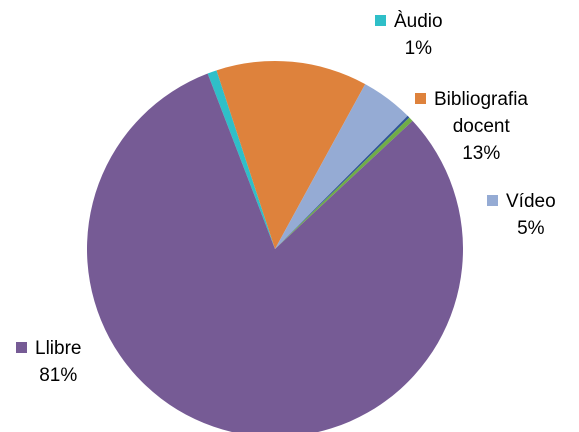 The width and height of the screenshot is (579, 432). Describe the element at coordinates (58, 375) in the screenshot. I see `slice-percent-label: 81%` at that location.